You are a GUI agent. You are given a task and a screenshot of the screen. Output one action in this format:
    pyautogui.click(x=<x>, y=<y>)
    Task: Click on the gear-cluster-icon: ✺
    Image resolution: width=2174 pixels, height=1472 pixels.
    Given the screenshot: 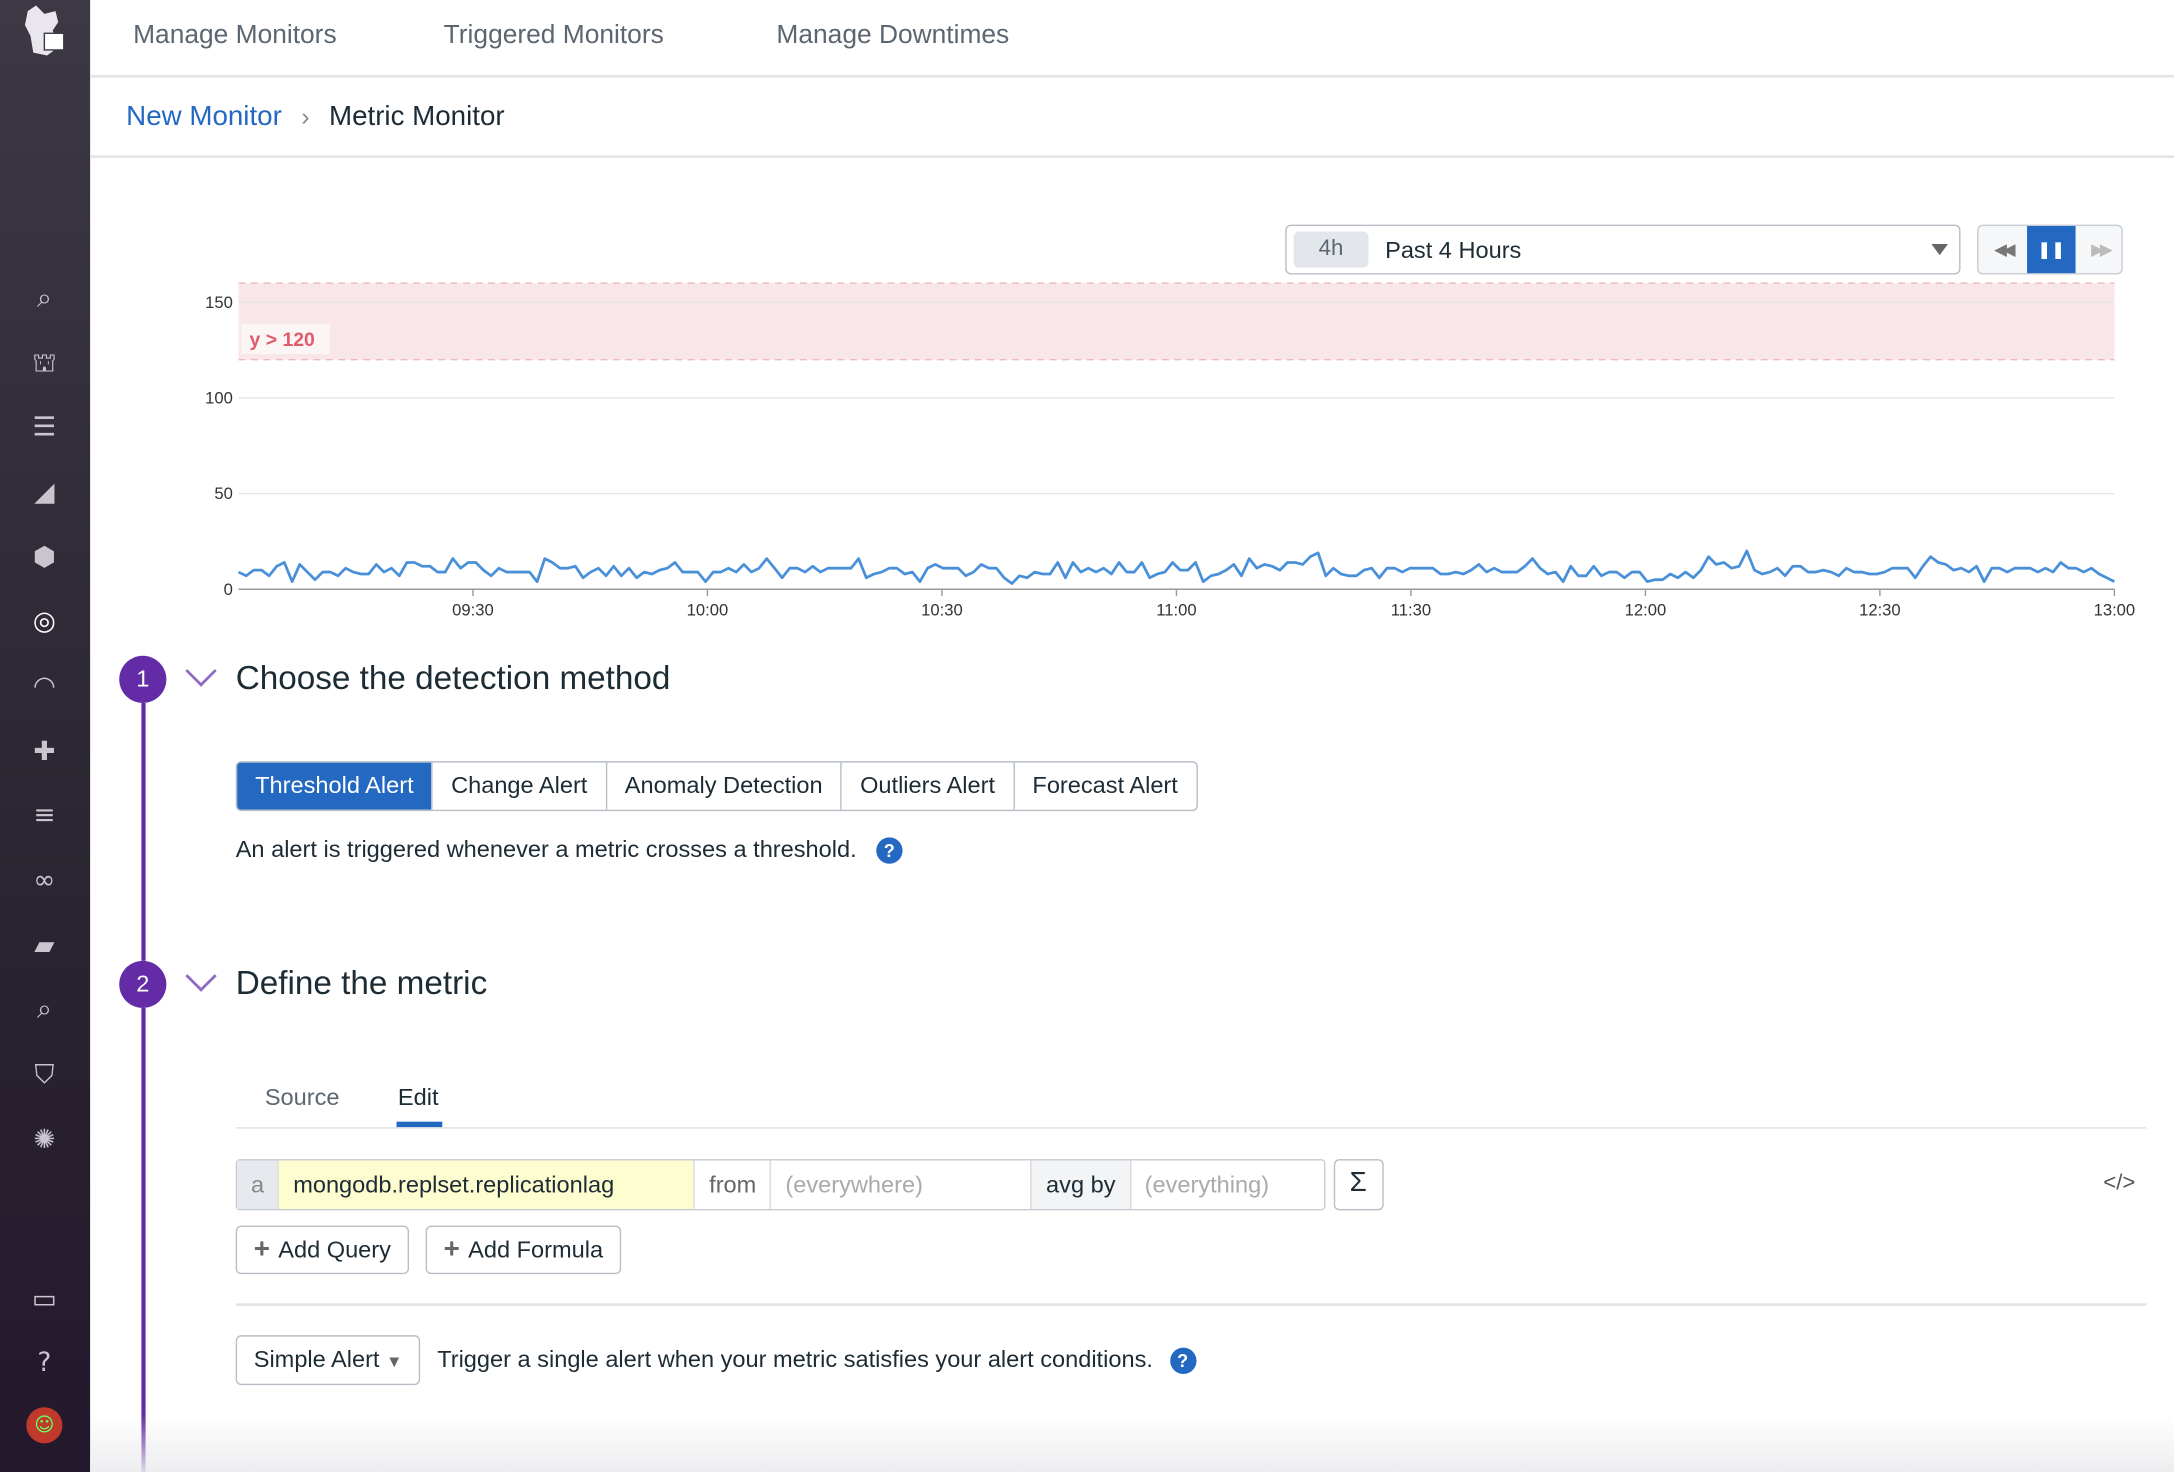 What is the action you would take?
    pyautogui.click(x=44, y=1139)
    